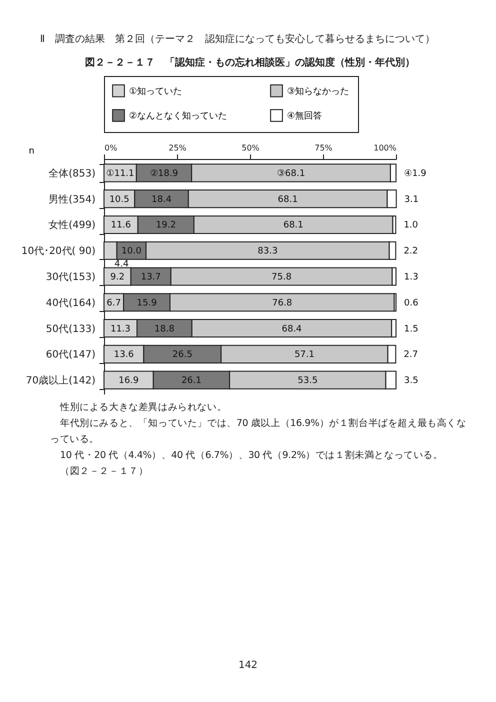 This screenshot has height=702, width=496. What do you see at coordinates (251, 148) in the screenshot?
I see `x-tick-label: 50%` at bounding box center [251, 148].